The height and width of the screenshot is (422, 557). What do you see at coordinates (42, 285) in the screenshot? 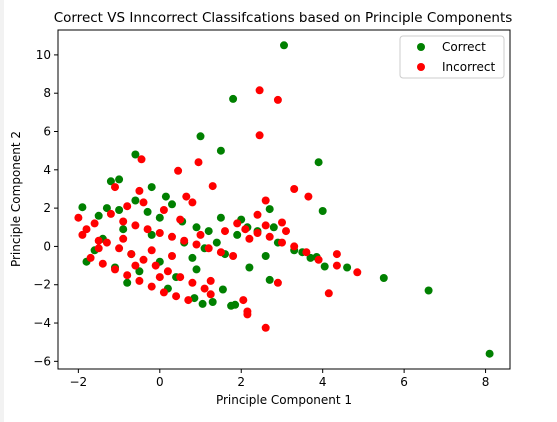
I see `y-tick-label: −2` at bounding box center [42, 285].